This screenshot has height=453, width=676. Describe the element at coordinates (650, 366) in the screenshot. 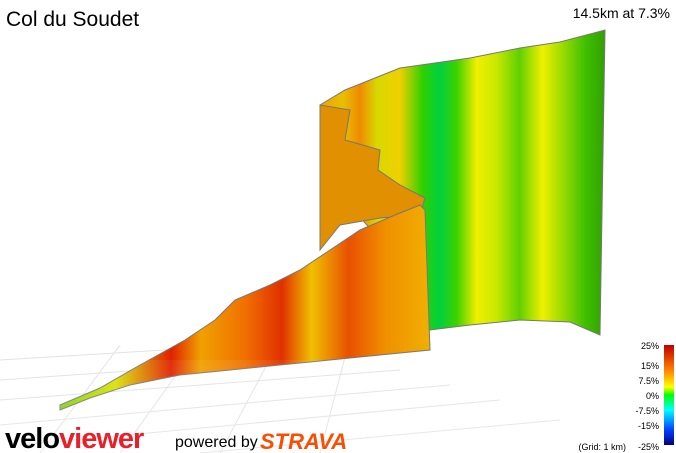

I see `legend-label: 15%` at that location.